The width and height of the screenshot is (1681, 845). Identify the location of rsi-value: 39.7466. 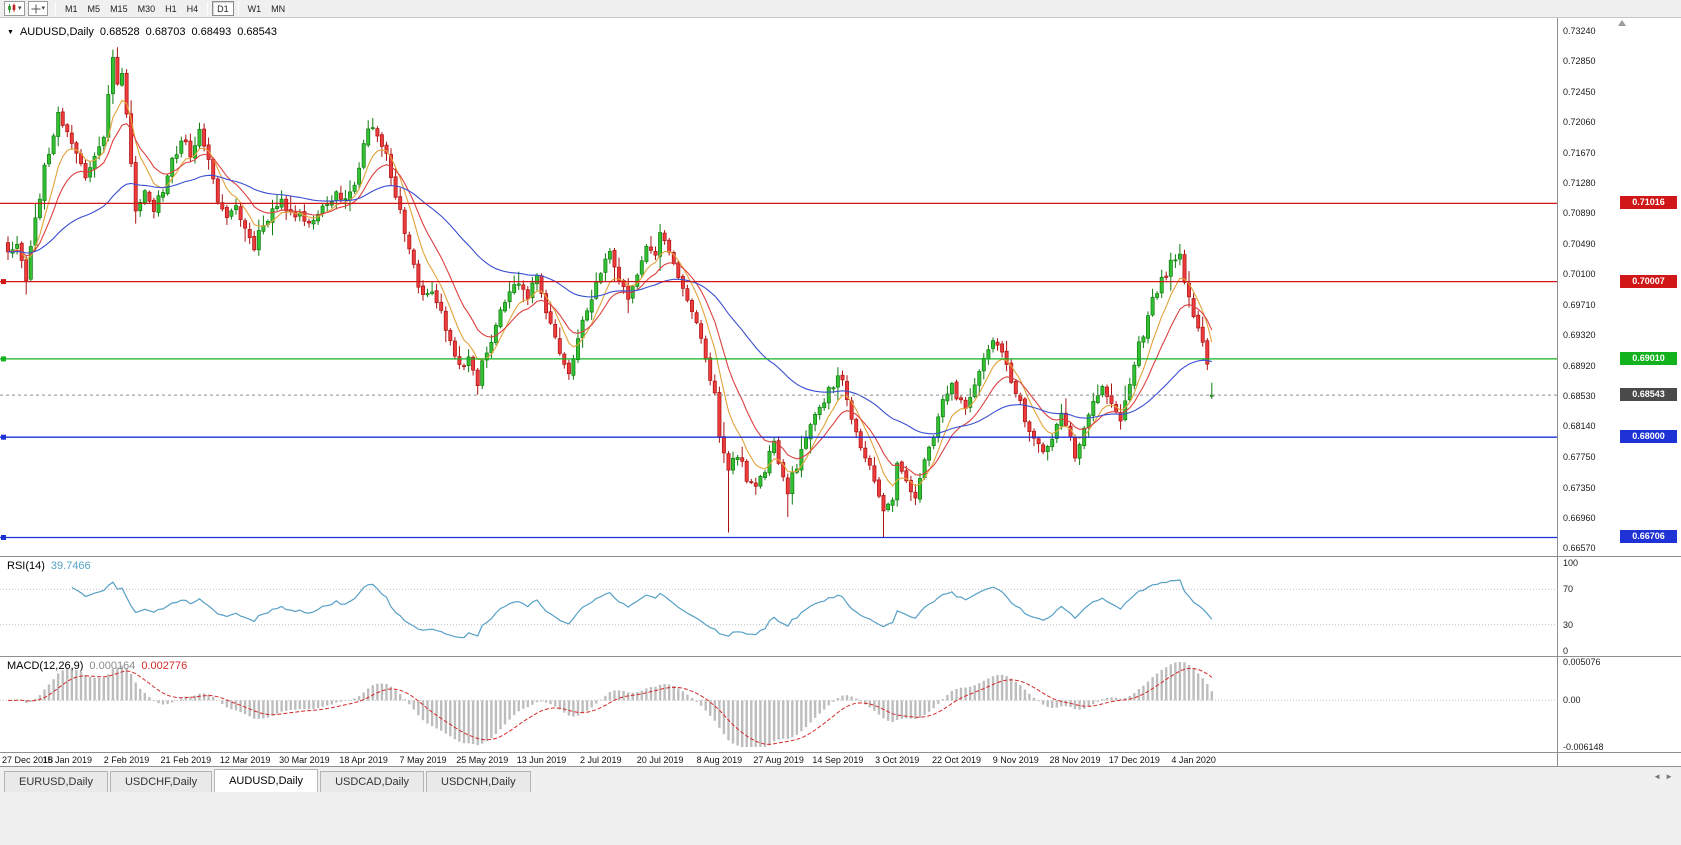
(70, 566).